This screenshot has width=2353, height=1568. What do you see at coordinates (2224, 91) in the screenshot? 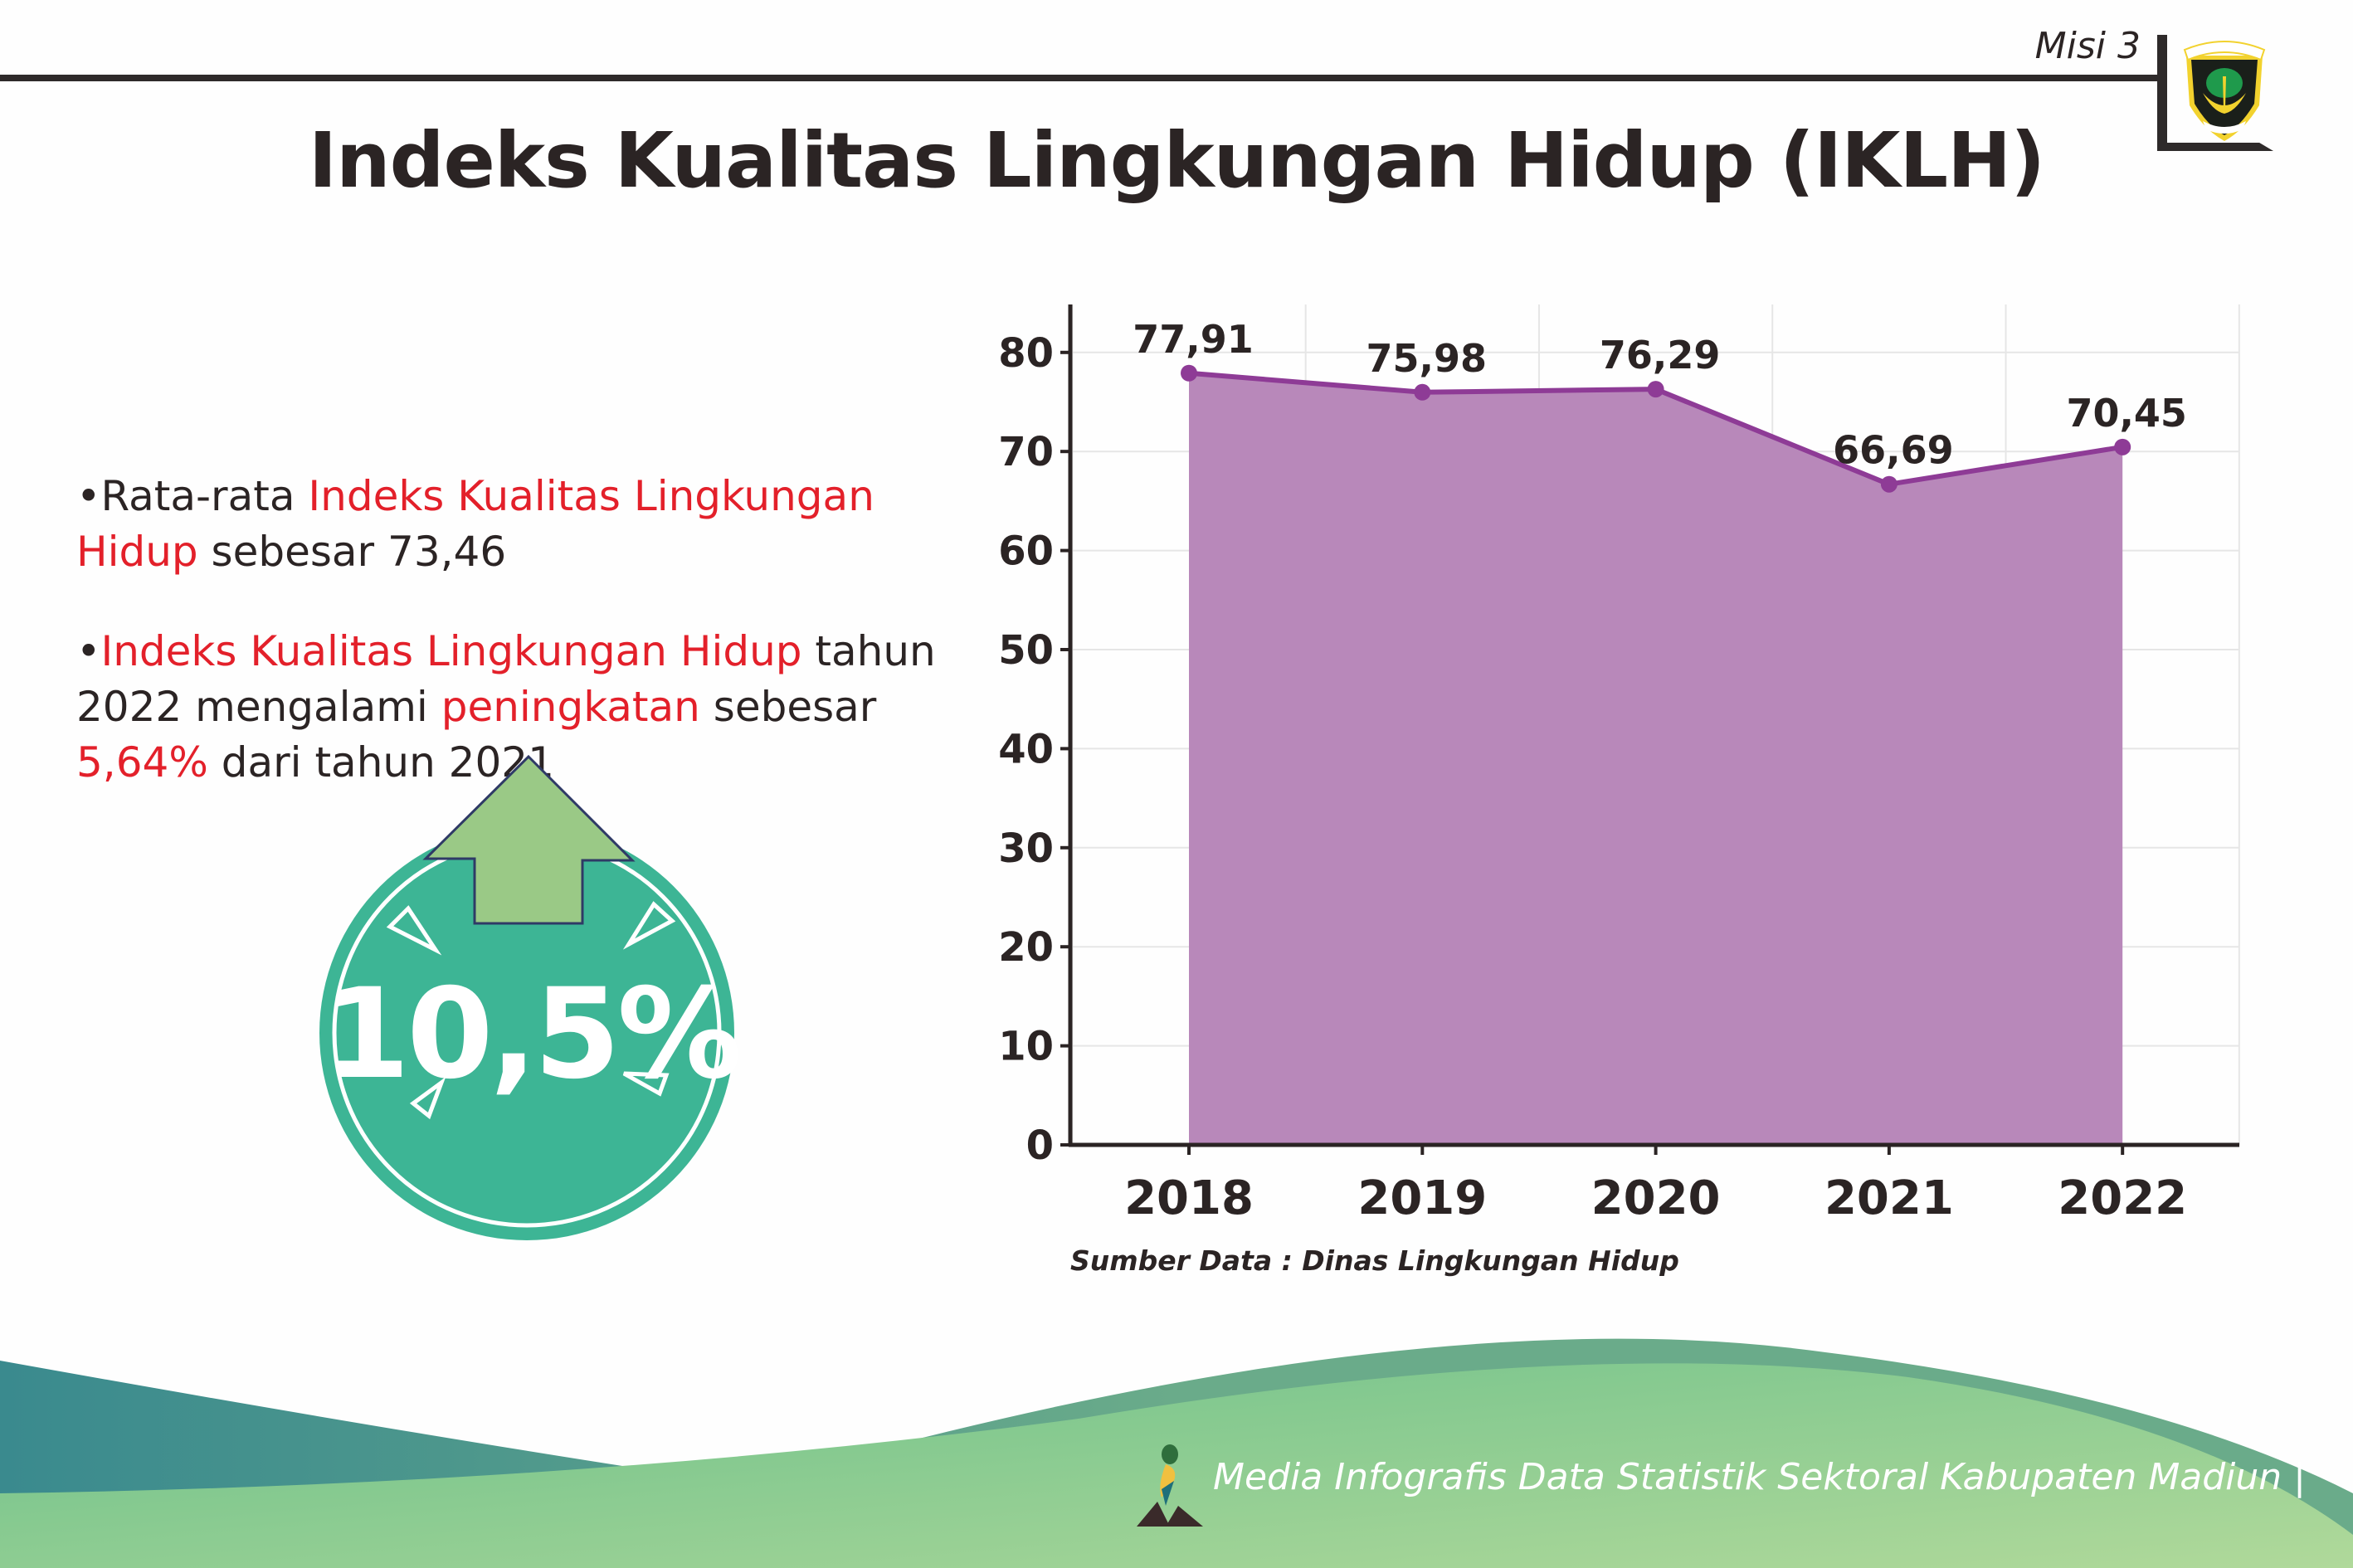
I see `kabupaten-madiun-logo` at bounding box center [2224, 91].